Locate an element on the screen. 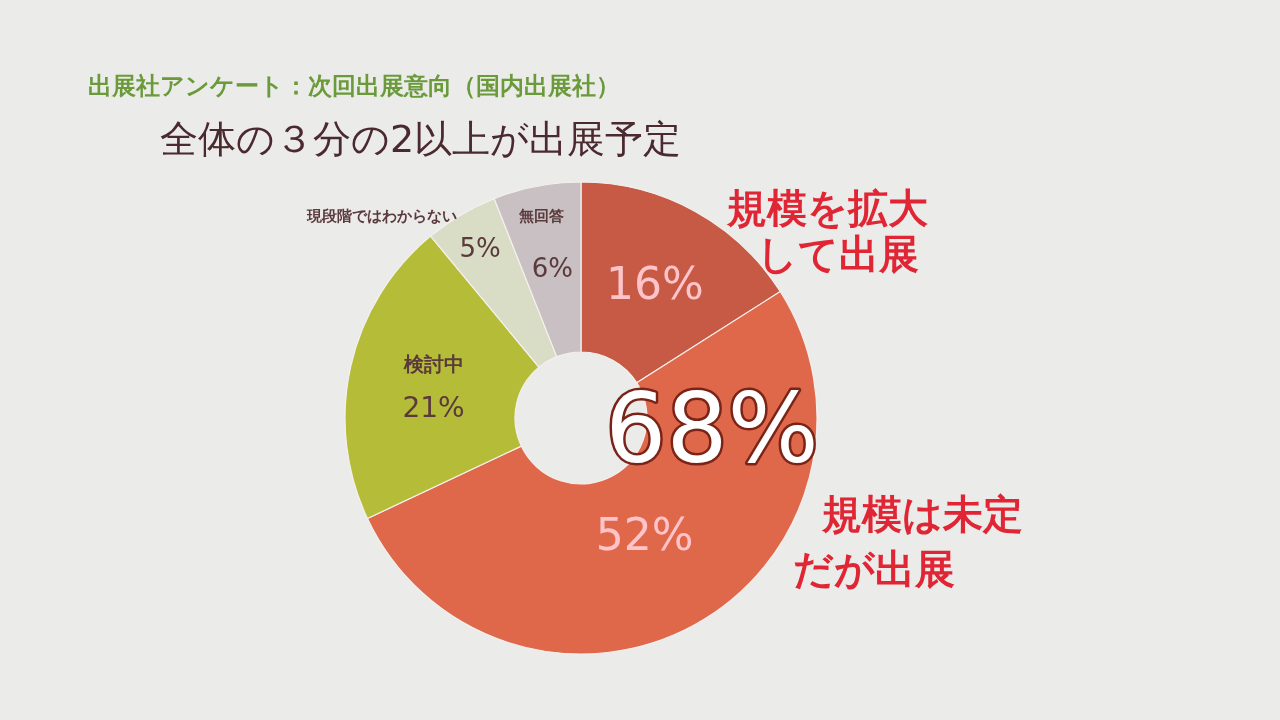 This screenshot has height=720, width=1280. chart-title: 出展社アンケート：次回出展意向（国内出展社） is located at coordinates (354, 86).